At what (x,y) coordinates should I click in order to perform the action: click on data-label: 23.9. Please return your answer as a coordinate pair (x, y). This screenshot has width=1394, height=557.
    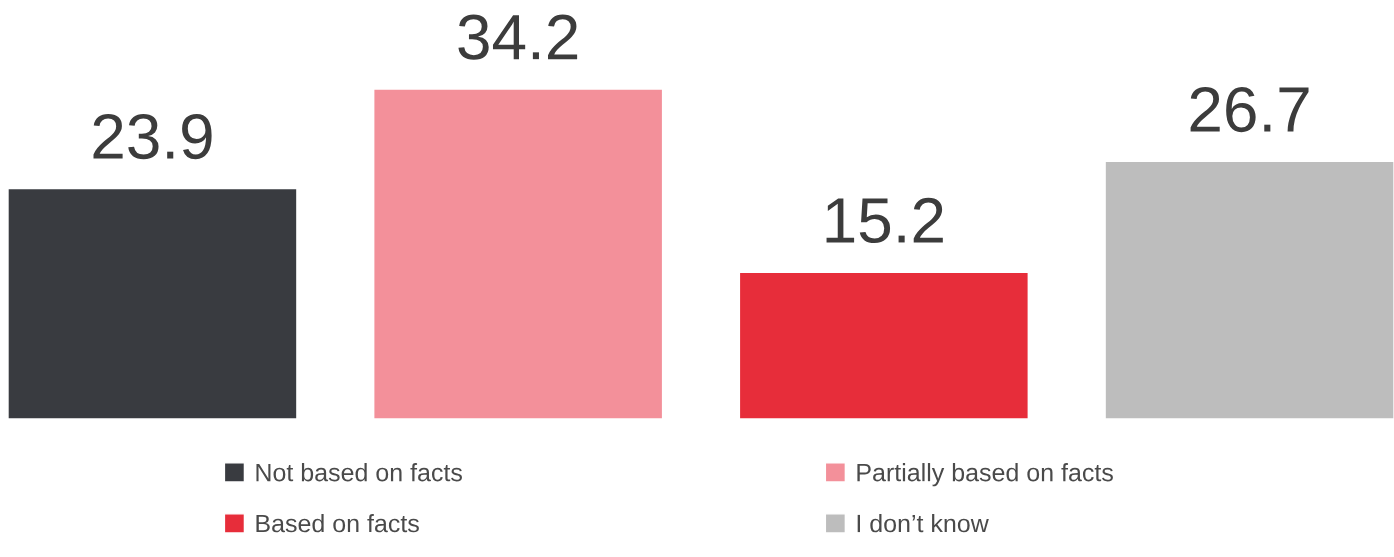
    Looking at the image, I should click on (152, 136).